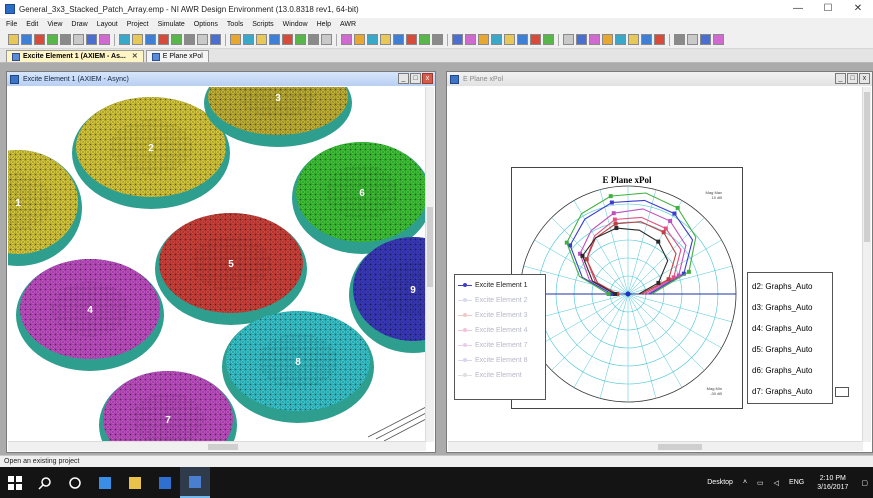  I want to click on vertical-scrollbar, so click(429, 264).